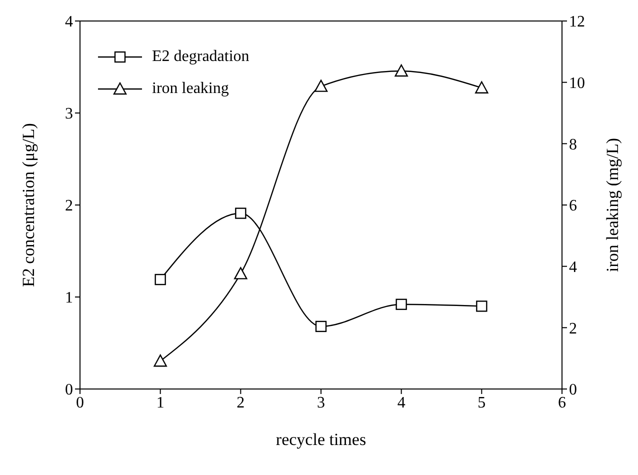  I want to click on y-tick-label: 0, so click(69, 390).